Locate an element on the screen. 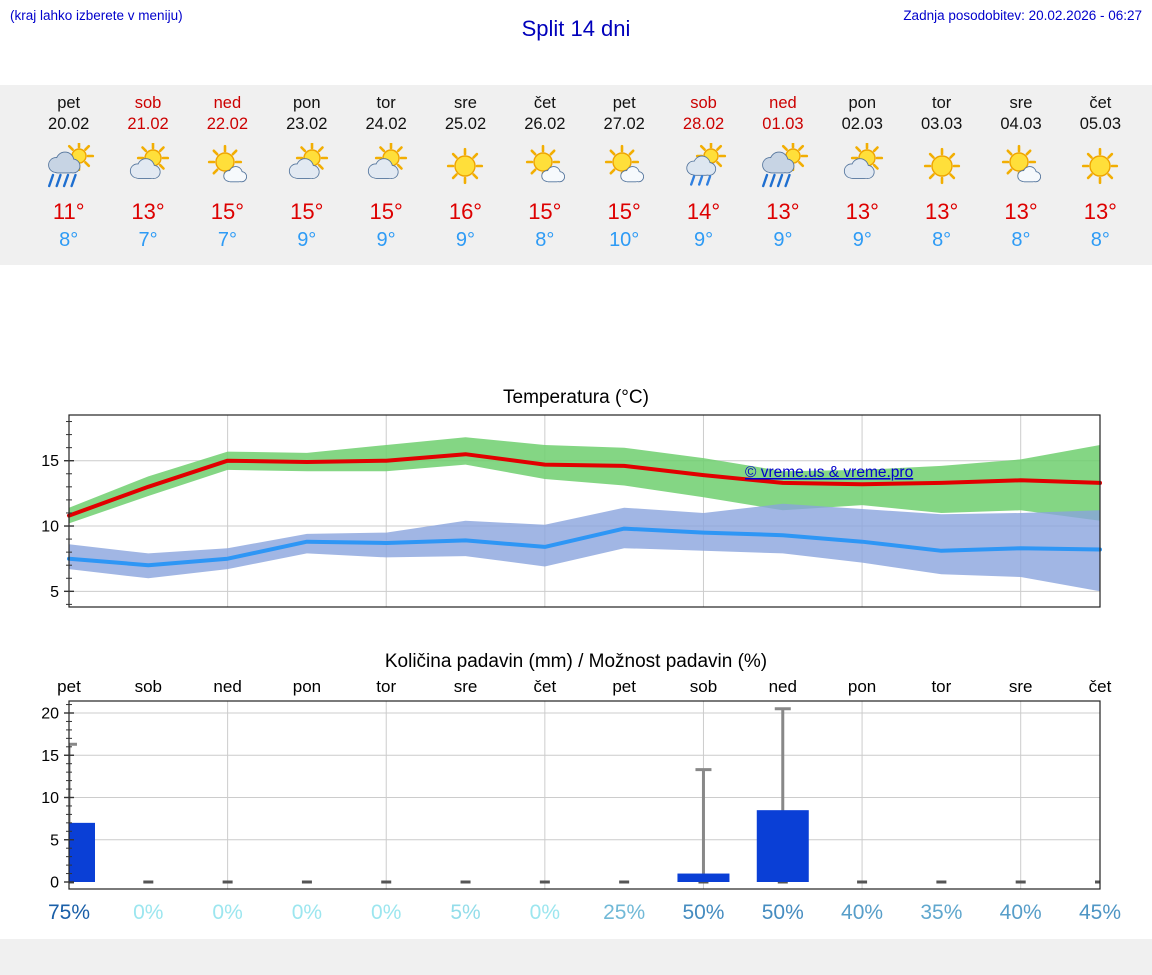 This screenshot has width=1152, height=975. forecast-day-column: tor 24.02 15° 9° is located at coordinates (385, 179).